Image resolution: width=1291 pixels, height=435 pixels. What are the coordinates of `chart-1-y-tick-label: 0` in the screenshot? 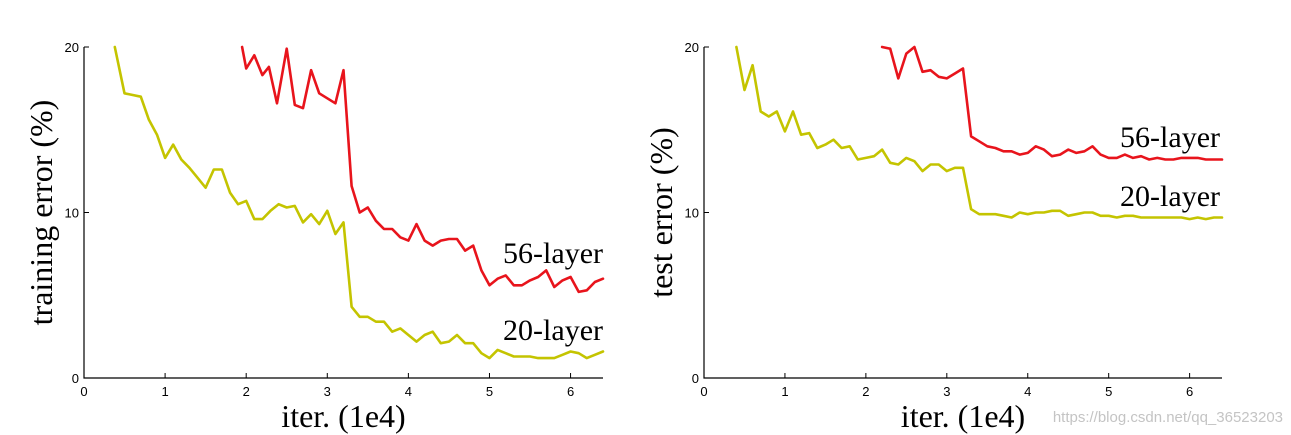 It's located at (75, 378).